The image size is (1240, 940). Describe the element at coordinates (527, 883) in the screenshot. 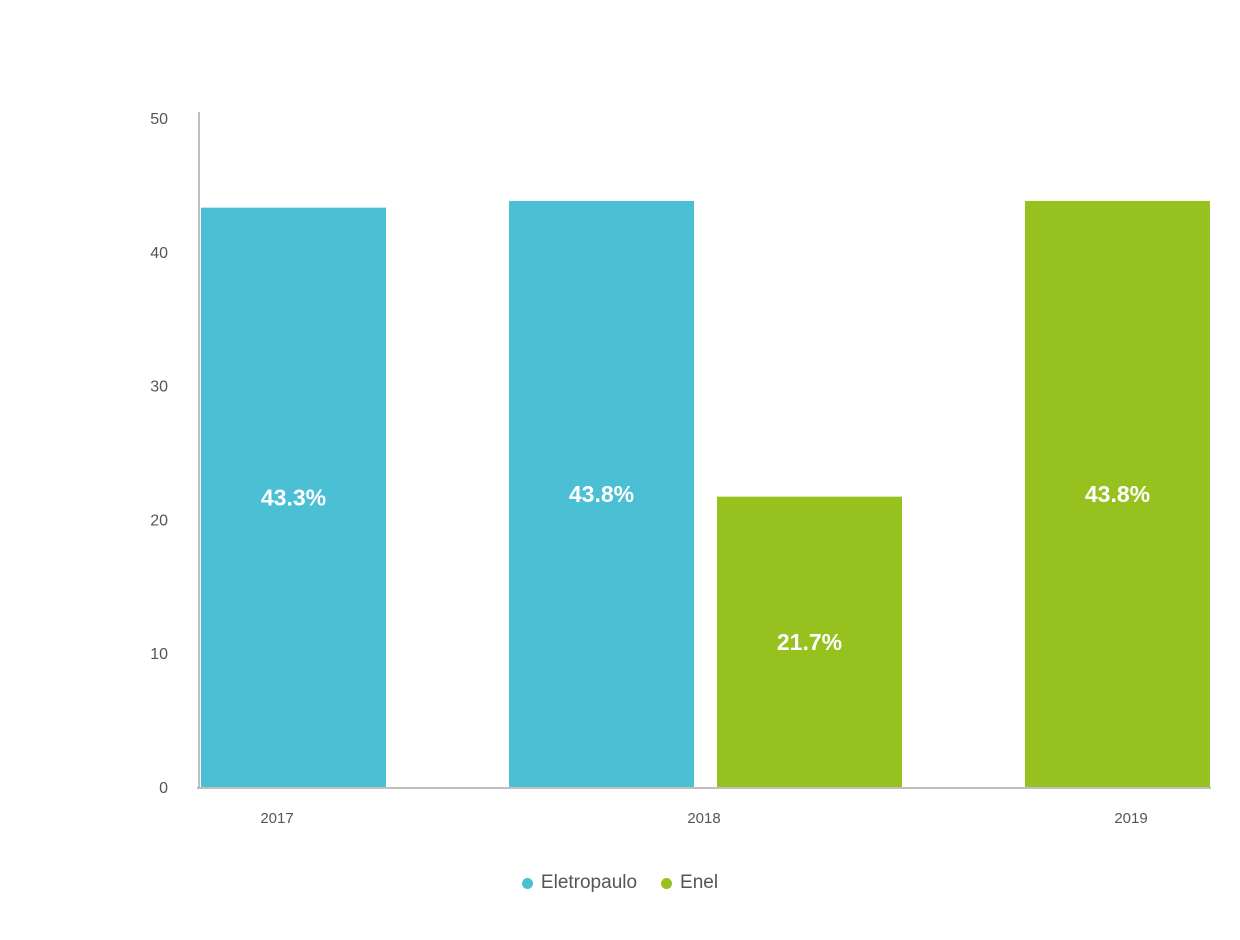

I see `legend-marker-eletropaulo` at that location.